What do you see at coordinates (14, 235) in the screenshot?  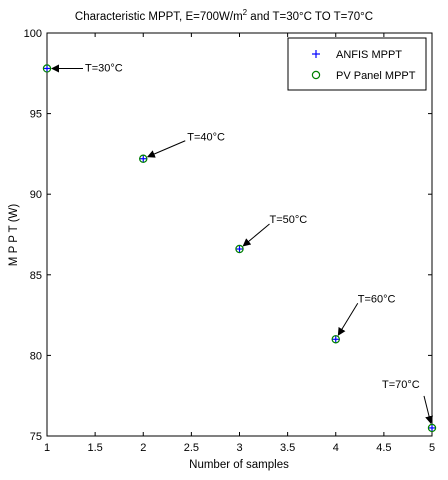 I see `y-axis-label: M P P T (W)` at bounding box center [14, 235].